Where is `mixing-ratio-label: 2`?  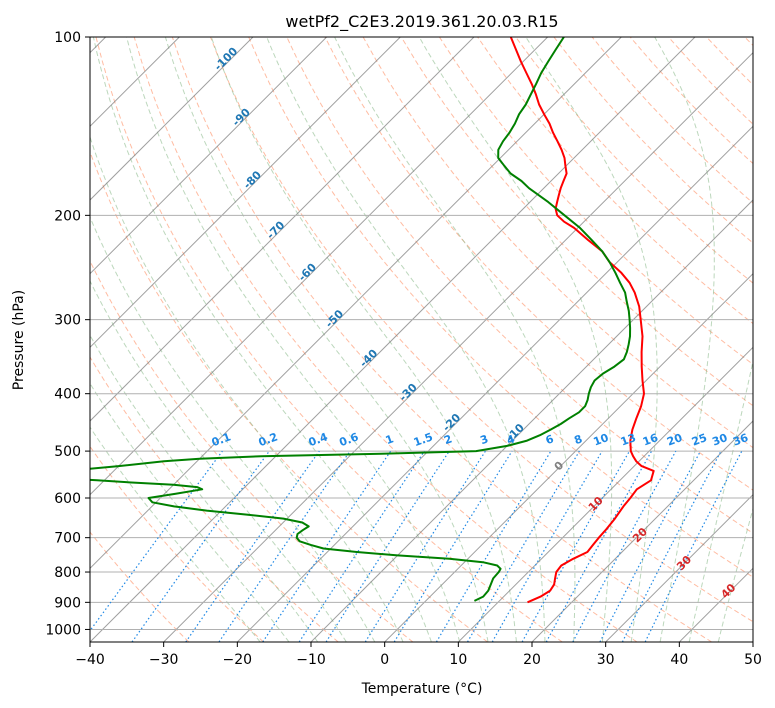 mixing-ratio-label: 2 is located at coordinates (448, 439).